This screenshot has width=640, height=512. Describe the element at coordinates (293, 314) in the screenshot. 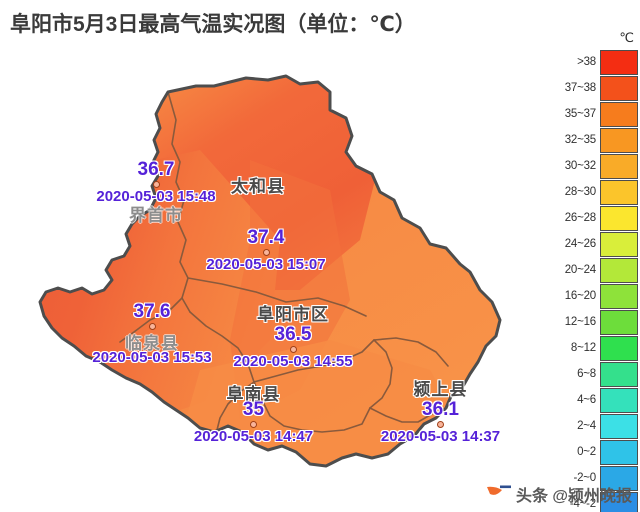

I see `station-name: 阜阳市区` at that location.